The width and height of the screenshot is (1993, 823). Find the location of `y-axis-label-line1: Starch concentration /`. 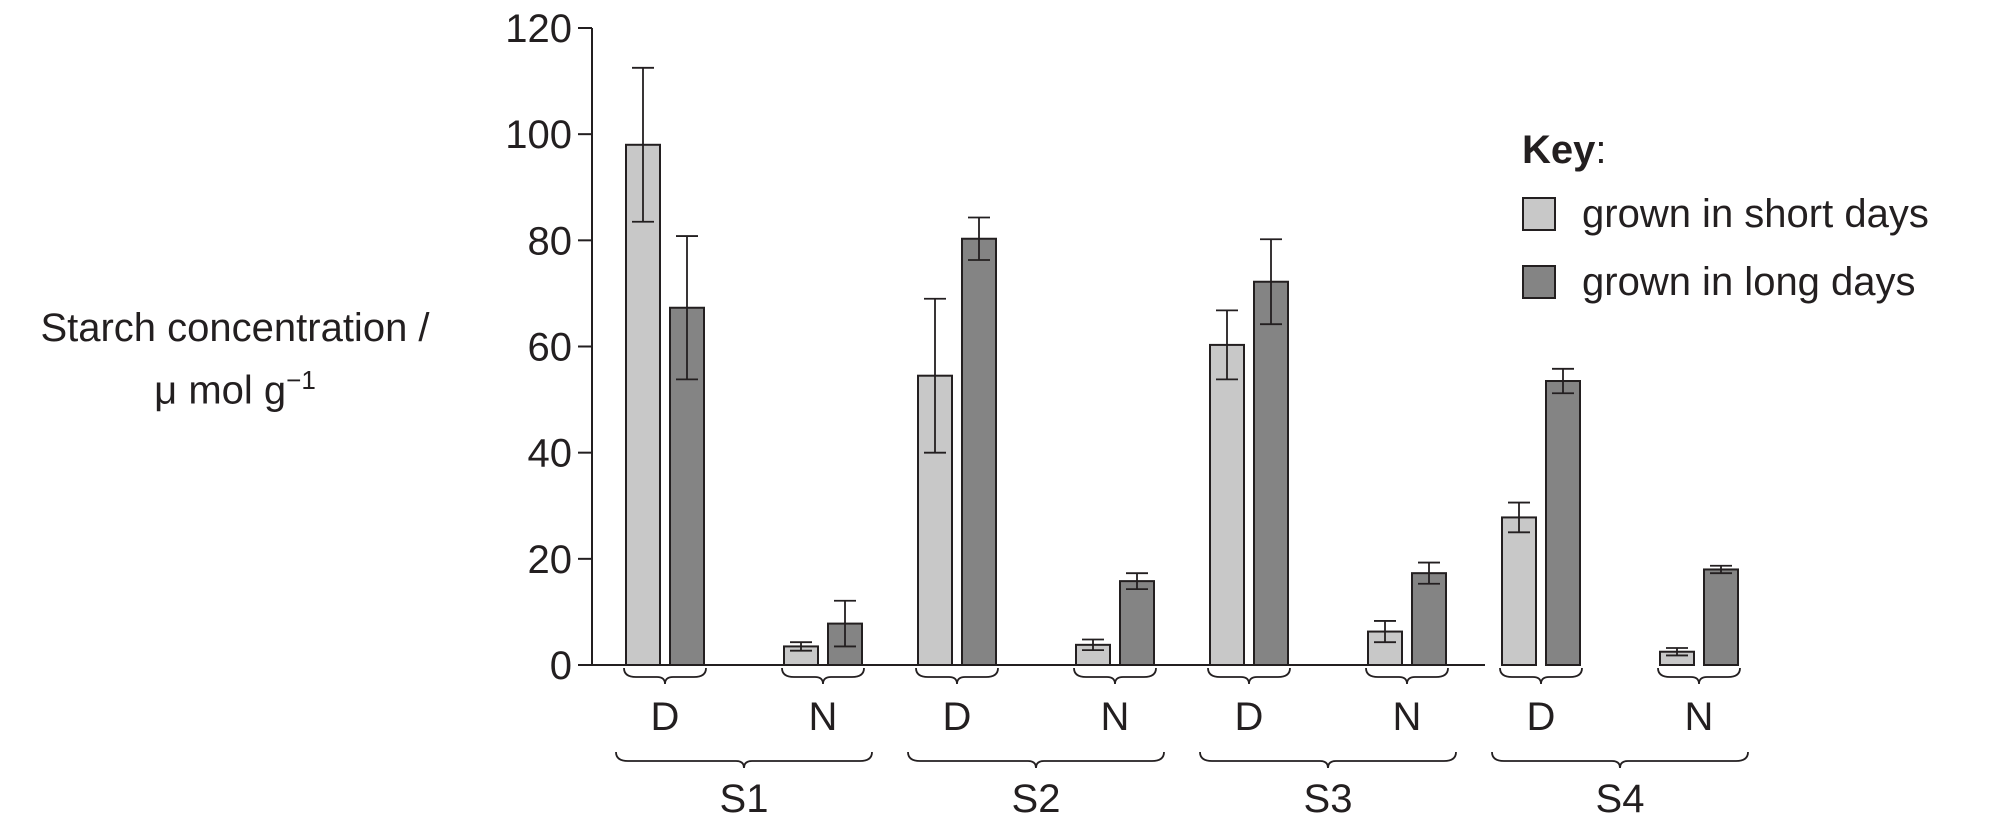

y-axis-label-line1: Starch concentration / is located at coordinates (235, 328).